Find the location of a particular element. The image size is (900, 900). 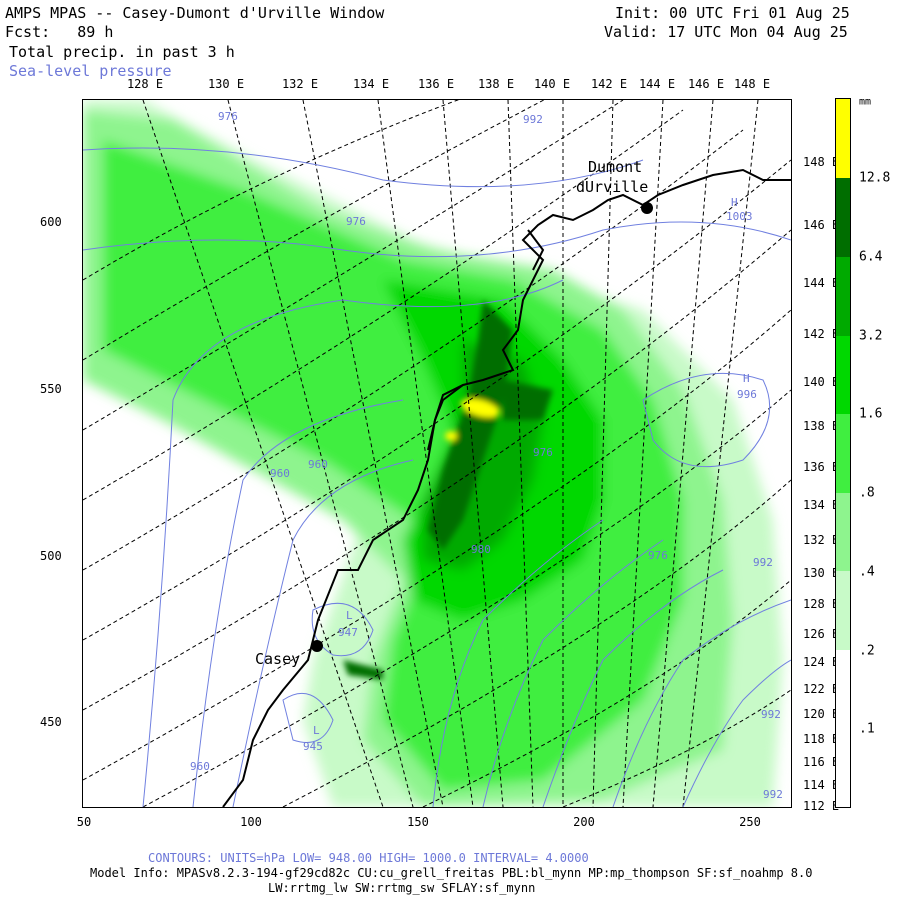

isobar-label: 1003 is located at coordinates (739, 216).